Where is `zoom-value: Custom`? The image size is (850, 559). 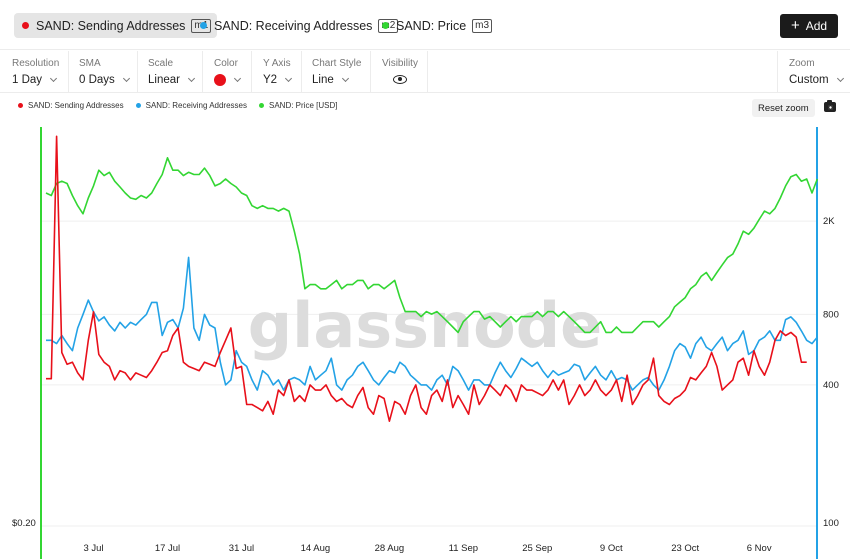
zoom-value: Custom is located at coordinates (809, 80).